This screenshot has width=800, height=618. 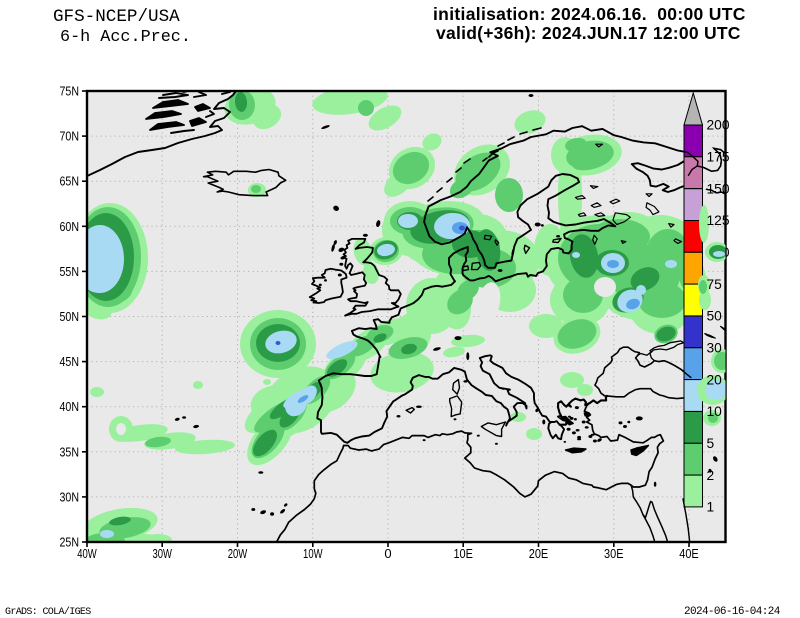 I want to click on svg-text: 30N, so click(x=70, y=496).